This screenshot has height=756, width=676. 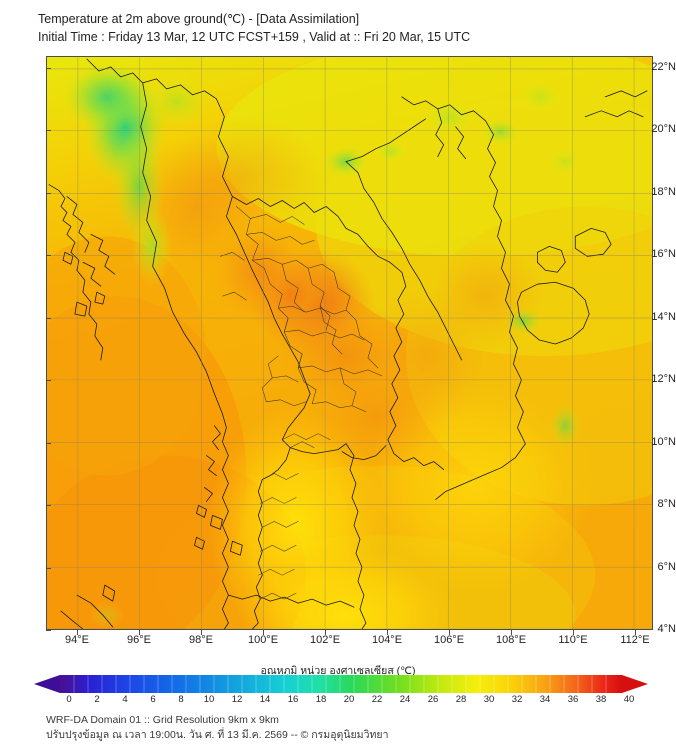 What do you see at coordinates (341, 684) in the screenshot?
I see `colorbar-gradient` at bounding box center [341, 684].